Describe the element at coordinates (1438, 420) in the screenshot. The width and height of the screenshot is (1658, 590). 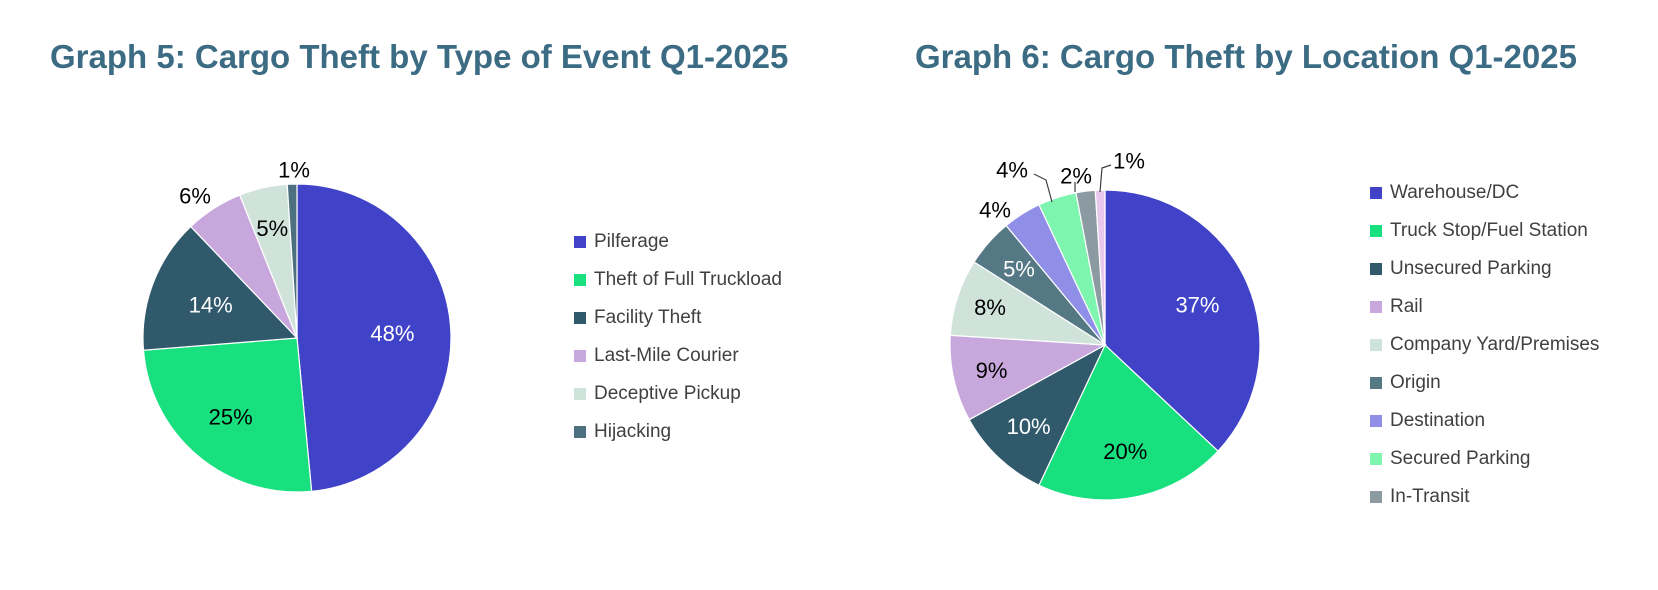
I see `legend-label: Destination` at that location.